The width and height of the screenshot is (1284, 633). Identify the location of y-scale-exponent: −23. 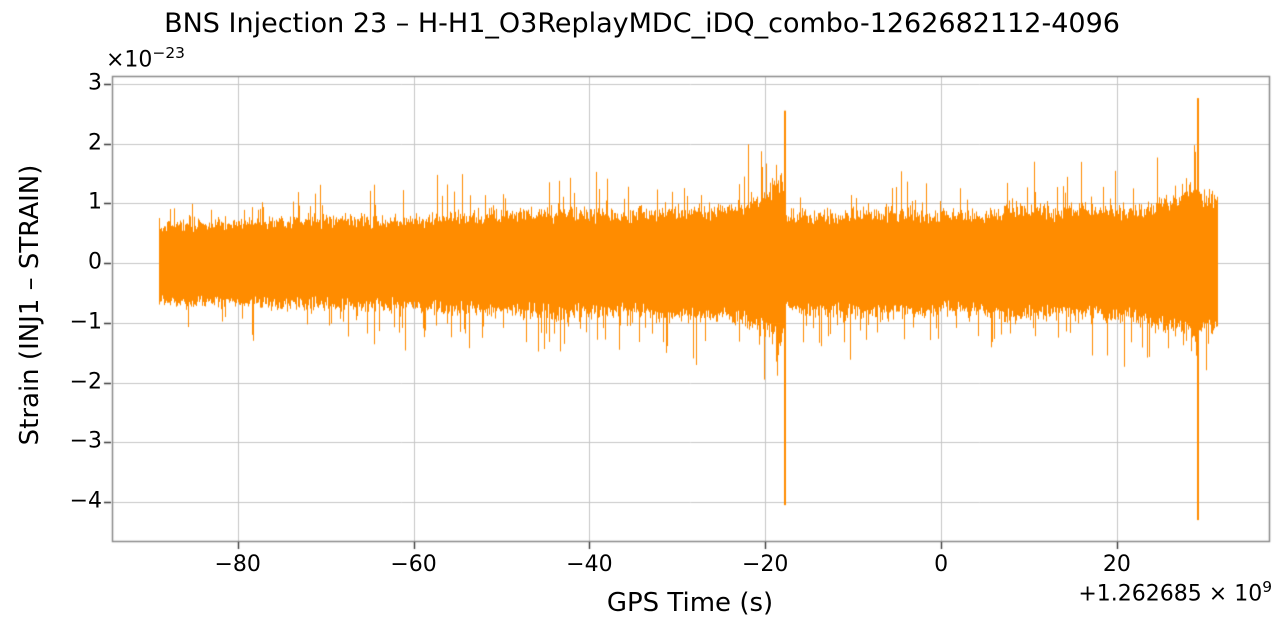
(168, 53).